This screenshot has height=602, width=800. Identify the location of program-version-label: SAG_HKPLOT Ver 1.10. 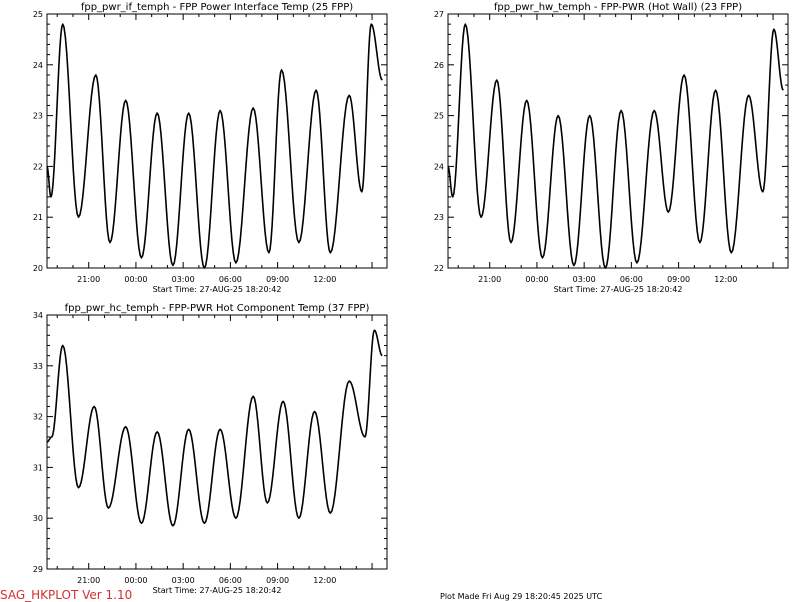
(66, 595).